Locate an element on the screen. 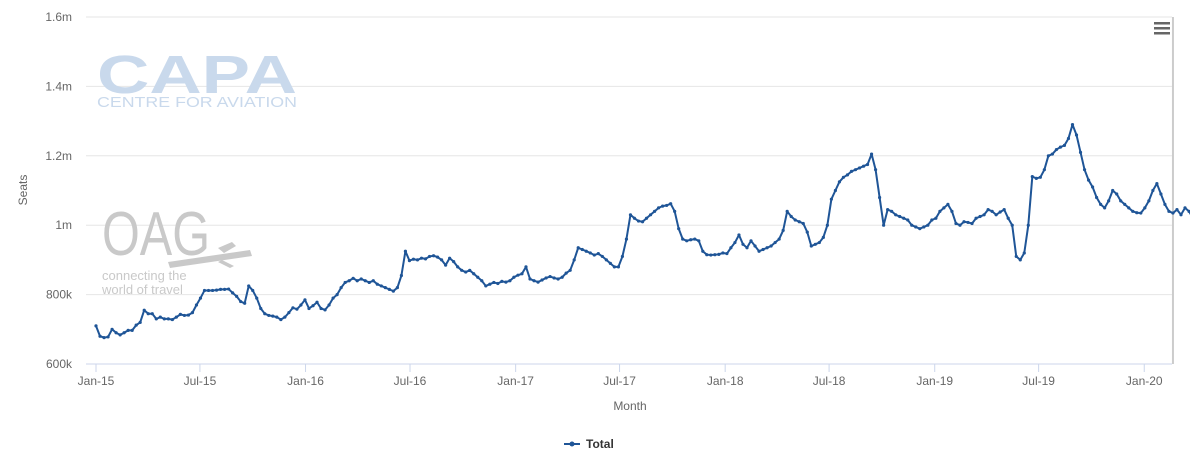 The width and height of the screenshot is (1190, 459). oag-logo-text: OAG is located at coordinates (156, 234).